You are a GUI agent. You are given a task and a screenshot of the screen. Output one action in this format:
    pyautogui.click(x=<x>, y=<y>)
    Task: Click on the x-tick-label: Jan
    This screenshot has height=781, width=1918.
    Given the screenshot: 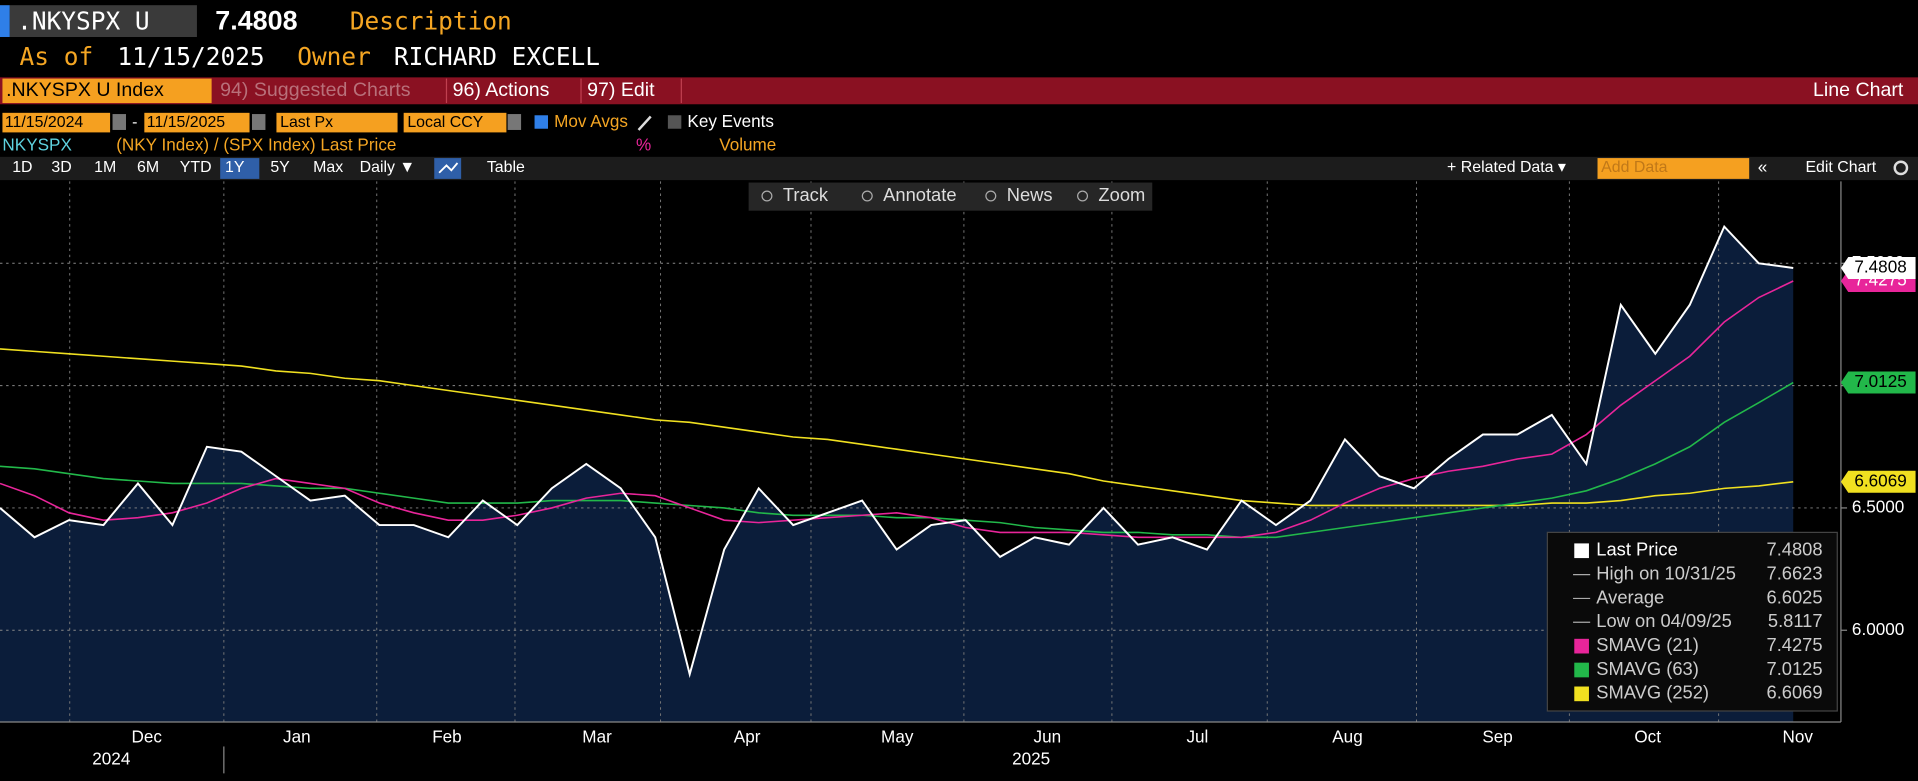 What is the action you would take?
    pyautogui.click(x=297, y=736)
    